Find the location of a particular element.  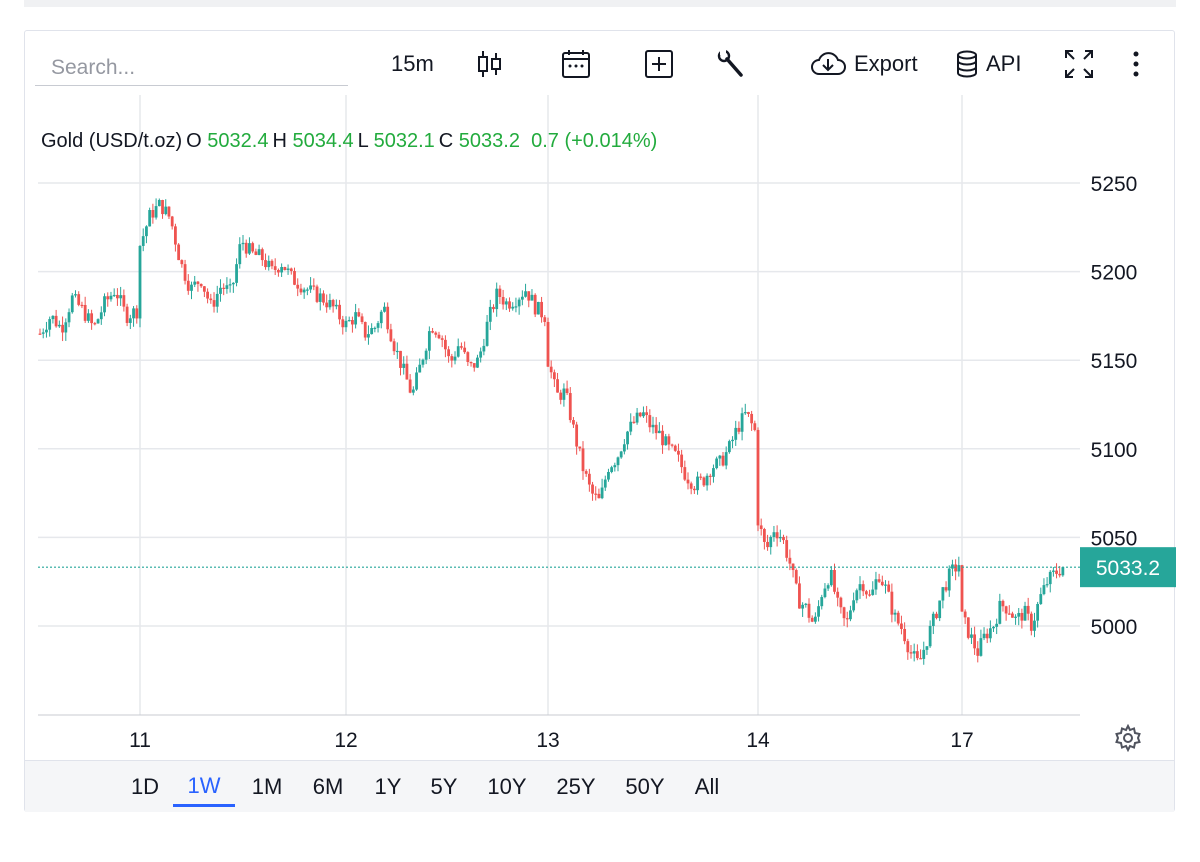

last-price-label: 5033.2 is located at coordinates (1128, 568).